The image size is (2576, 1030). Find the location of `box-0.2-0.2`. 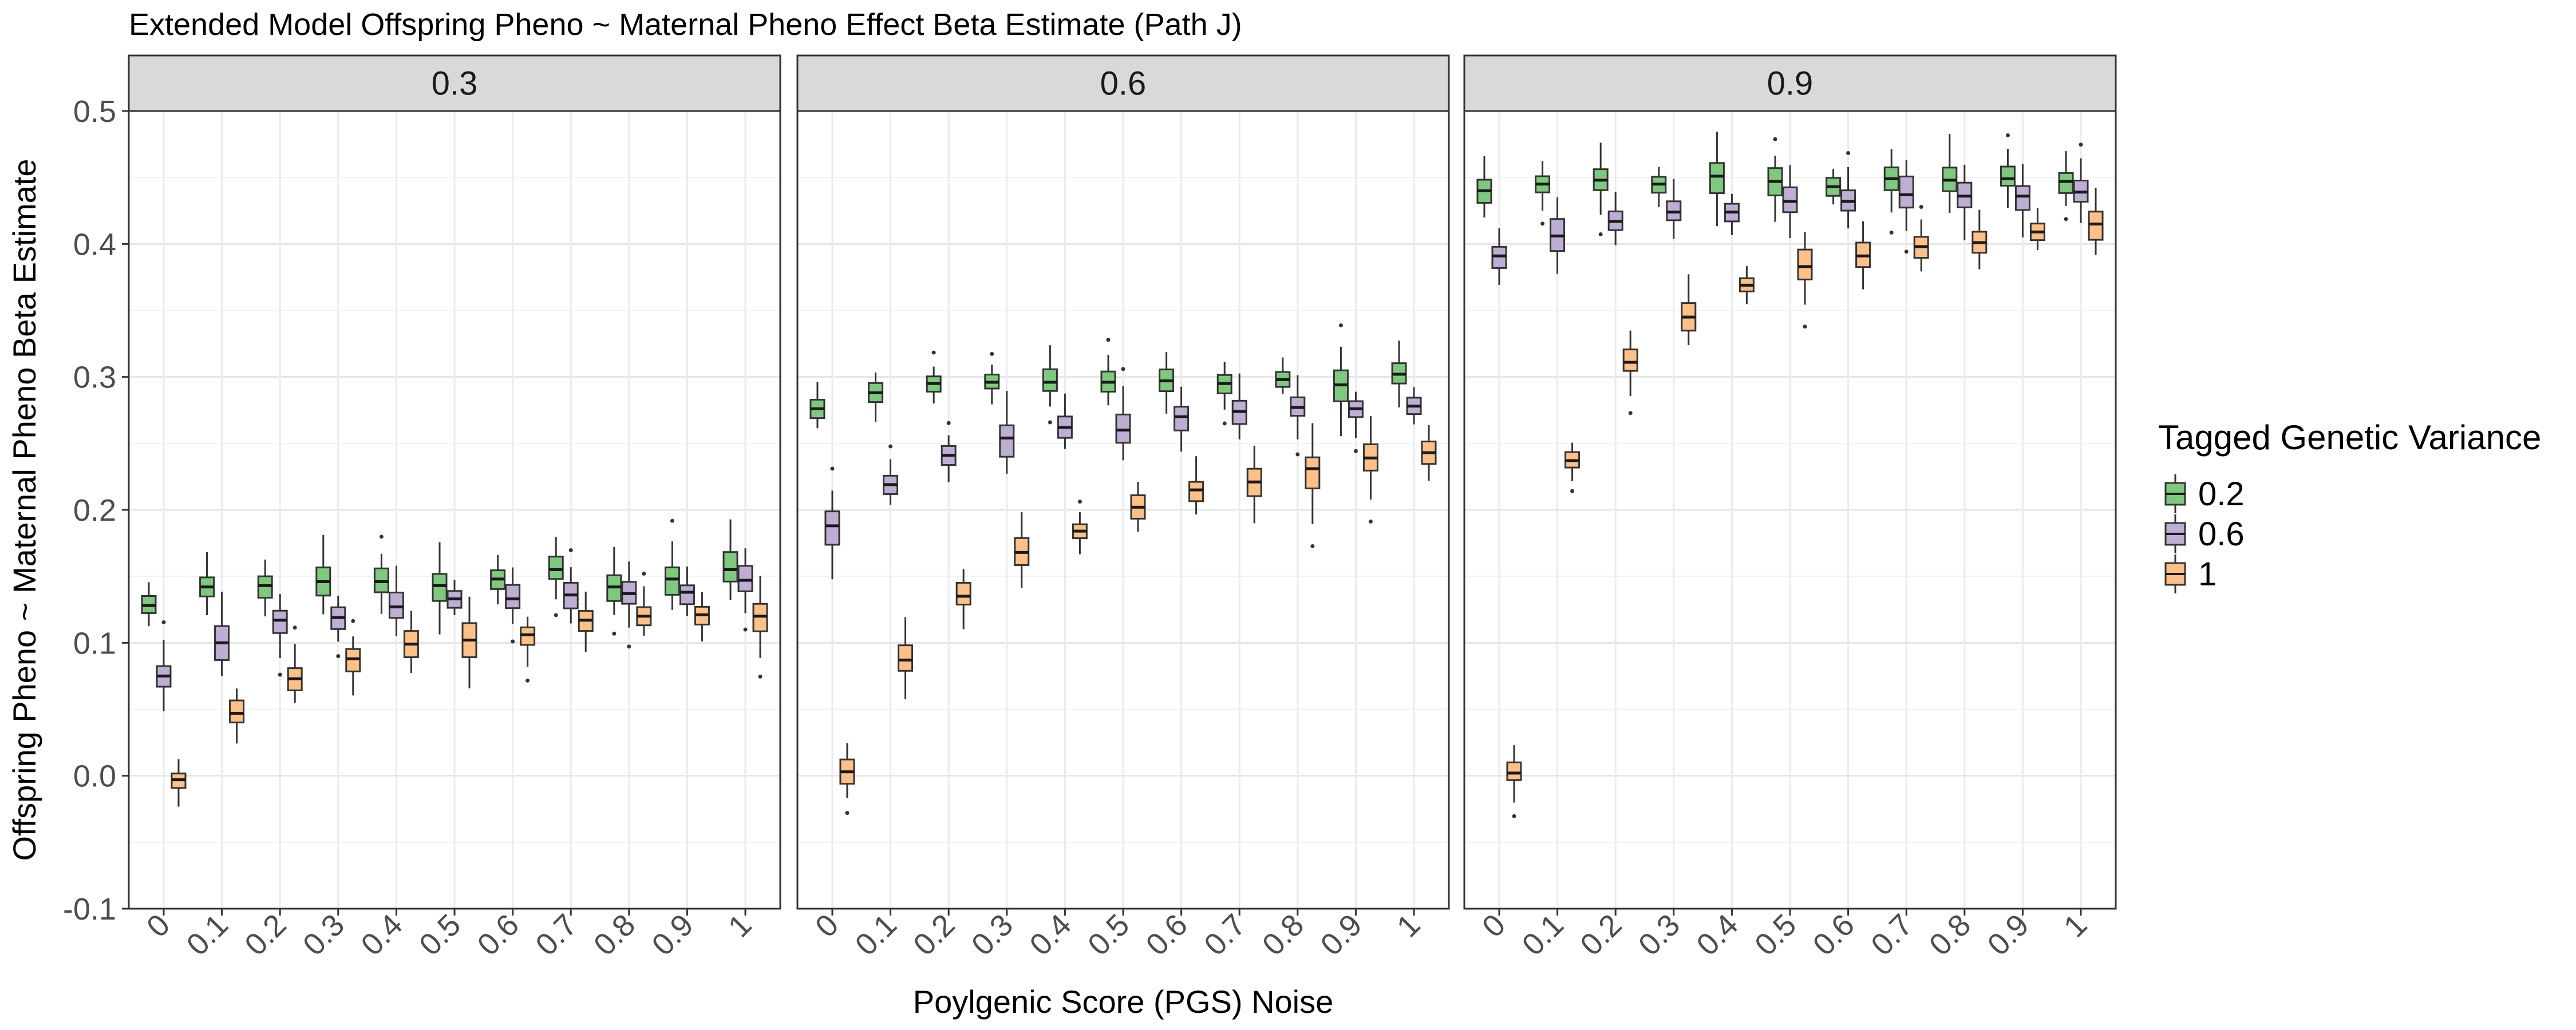

box-0.2-0.2 is located at coordinates (934, 377).